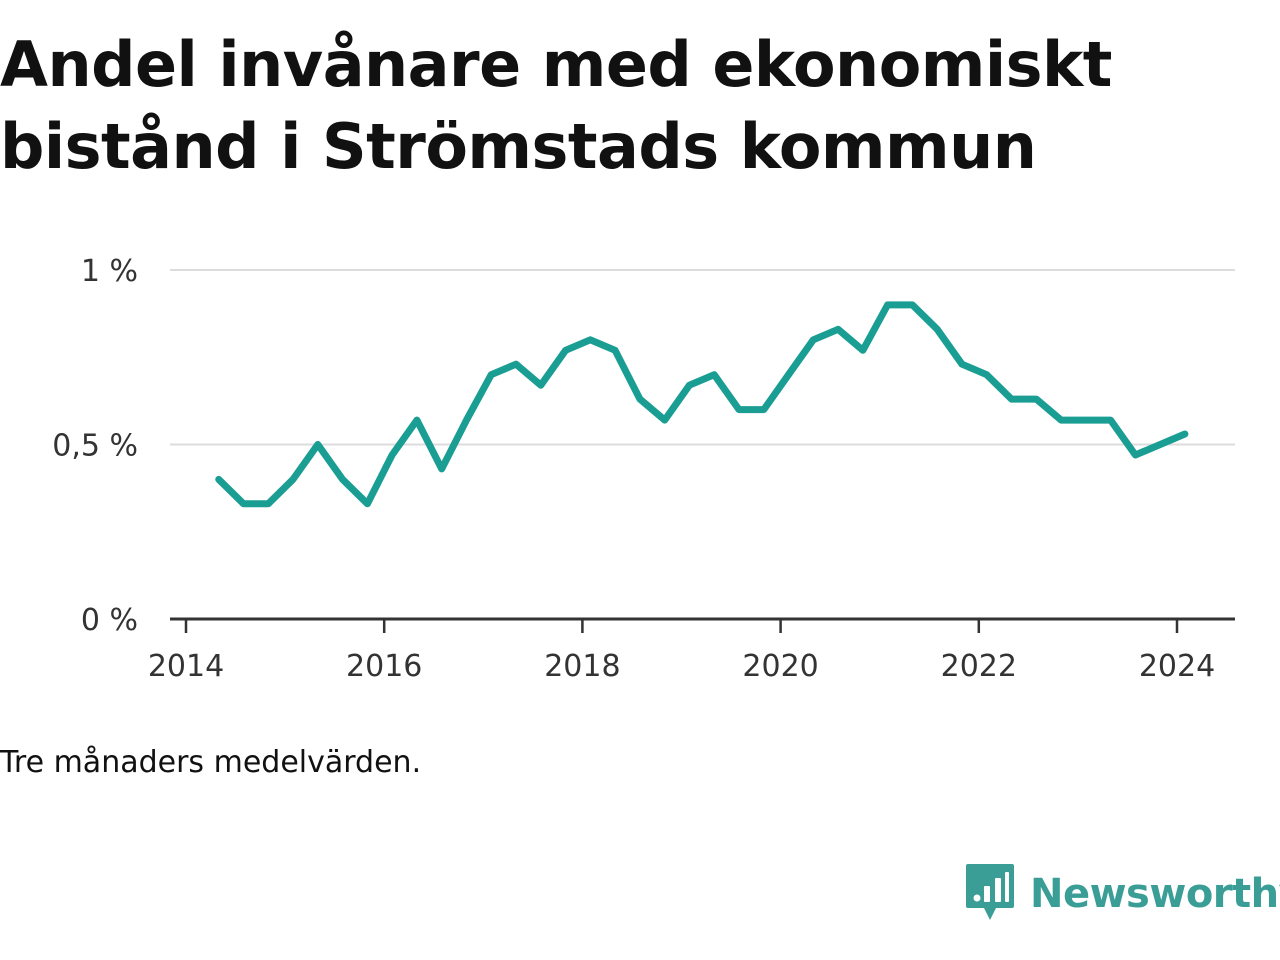 Image resolution: width=1280 pixels, height=960 pixels. What do you see at coordinates (1177, 666) in the screenshot?
I see `x-tick-label: 2024` at bounding box center [1177, 666].